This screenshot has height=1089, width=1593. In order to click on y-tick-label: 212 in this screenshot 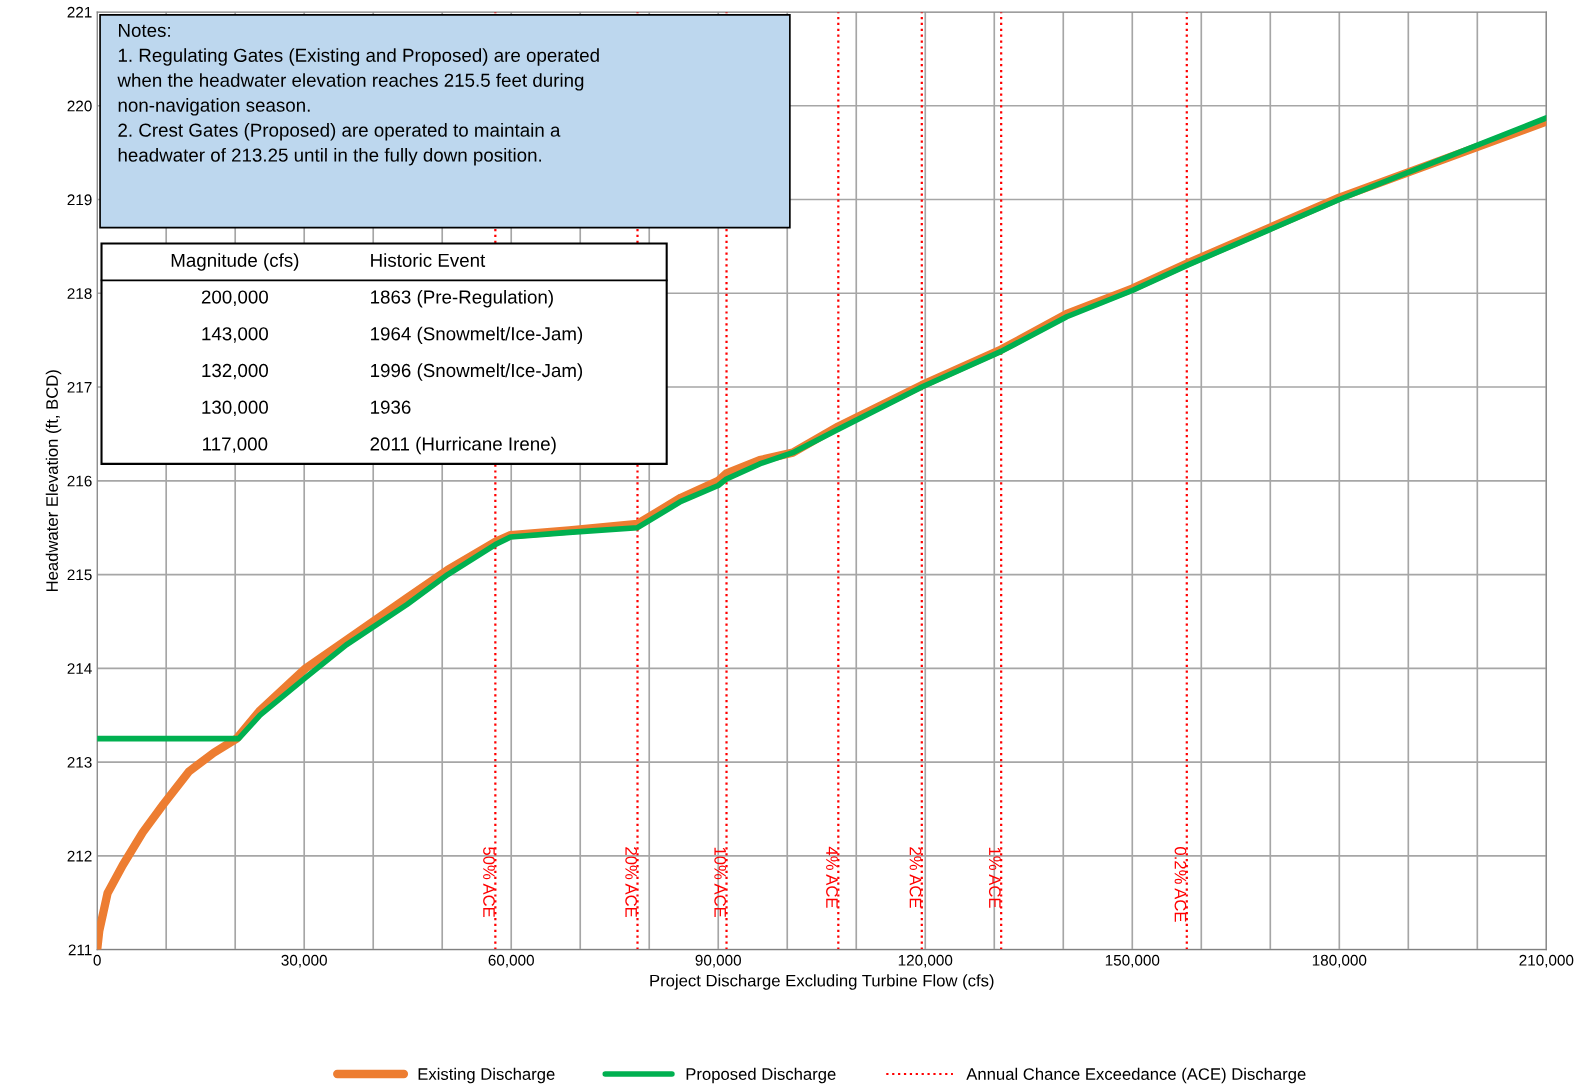, I will do `click(79, 856)`.